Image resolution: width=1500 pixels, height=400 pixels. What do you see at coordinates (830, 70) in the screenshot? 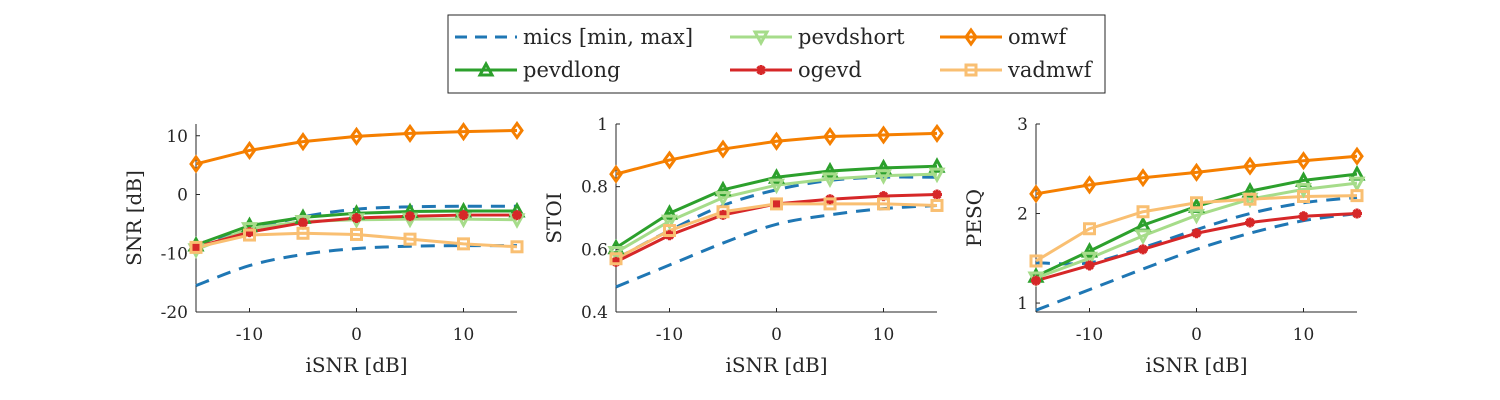
I see `legend-label-ogevd: ogevd` at bounding box center [830, 70].